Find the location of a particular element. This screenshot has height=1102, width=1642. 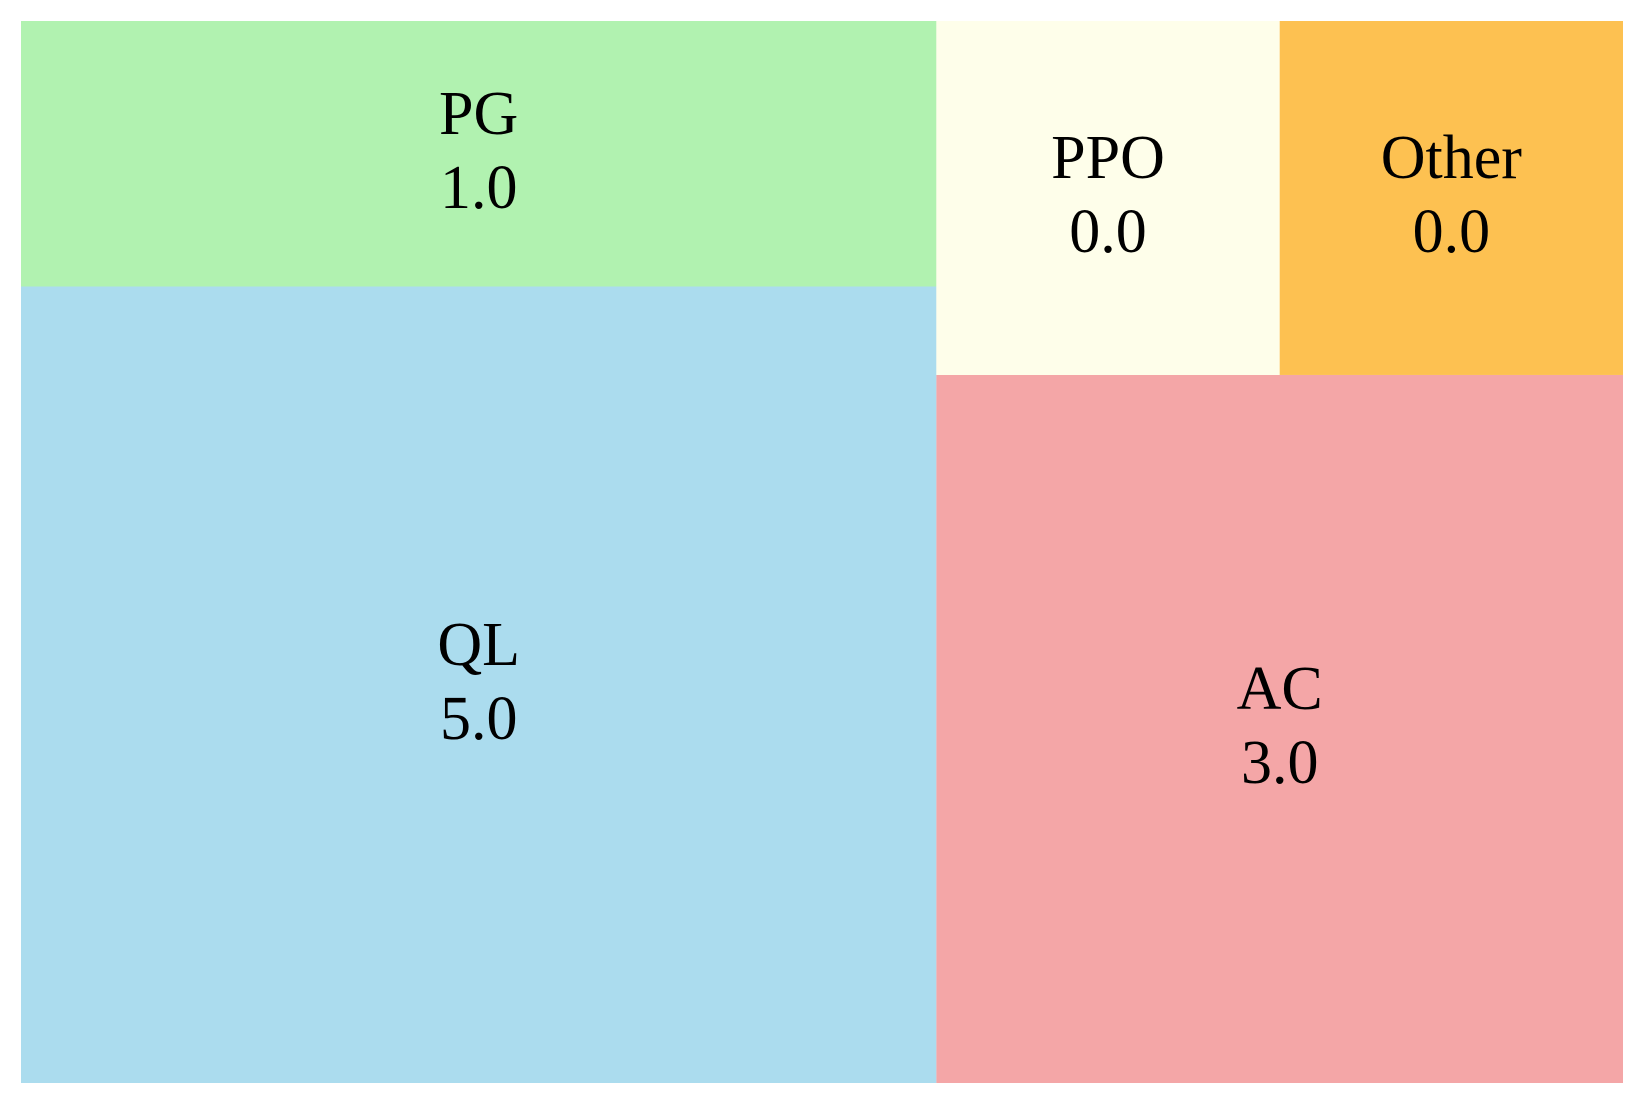

tile-label: PPO is located at coordinates (1108, 158).